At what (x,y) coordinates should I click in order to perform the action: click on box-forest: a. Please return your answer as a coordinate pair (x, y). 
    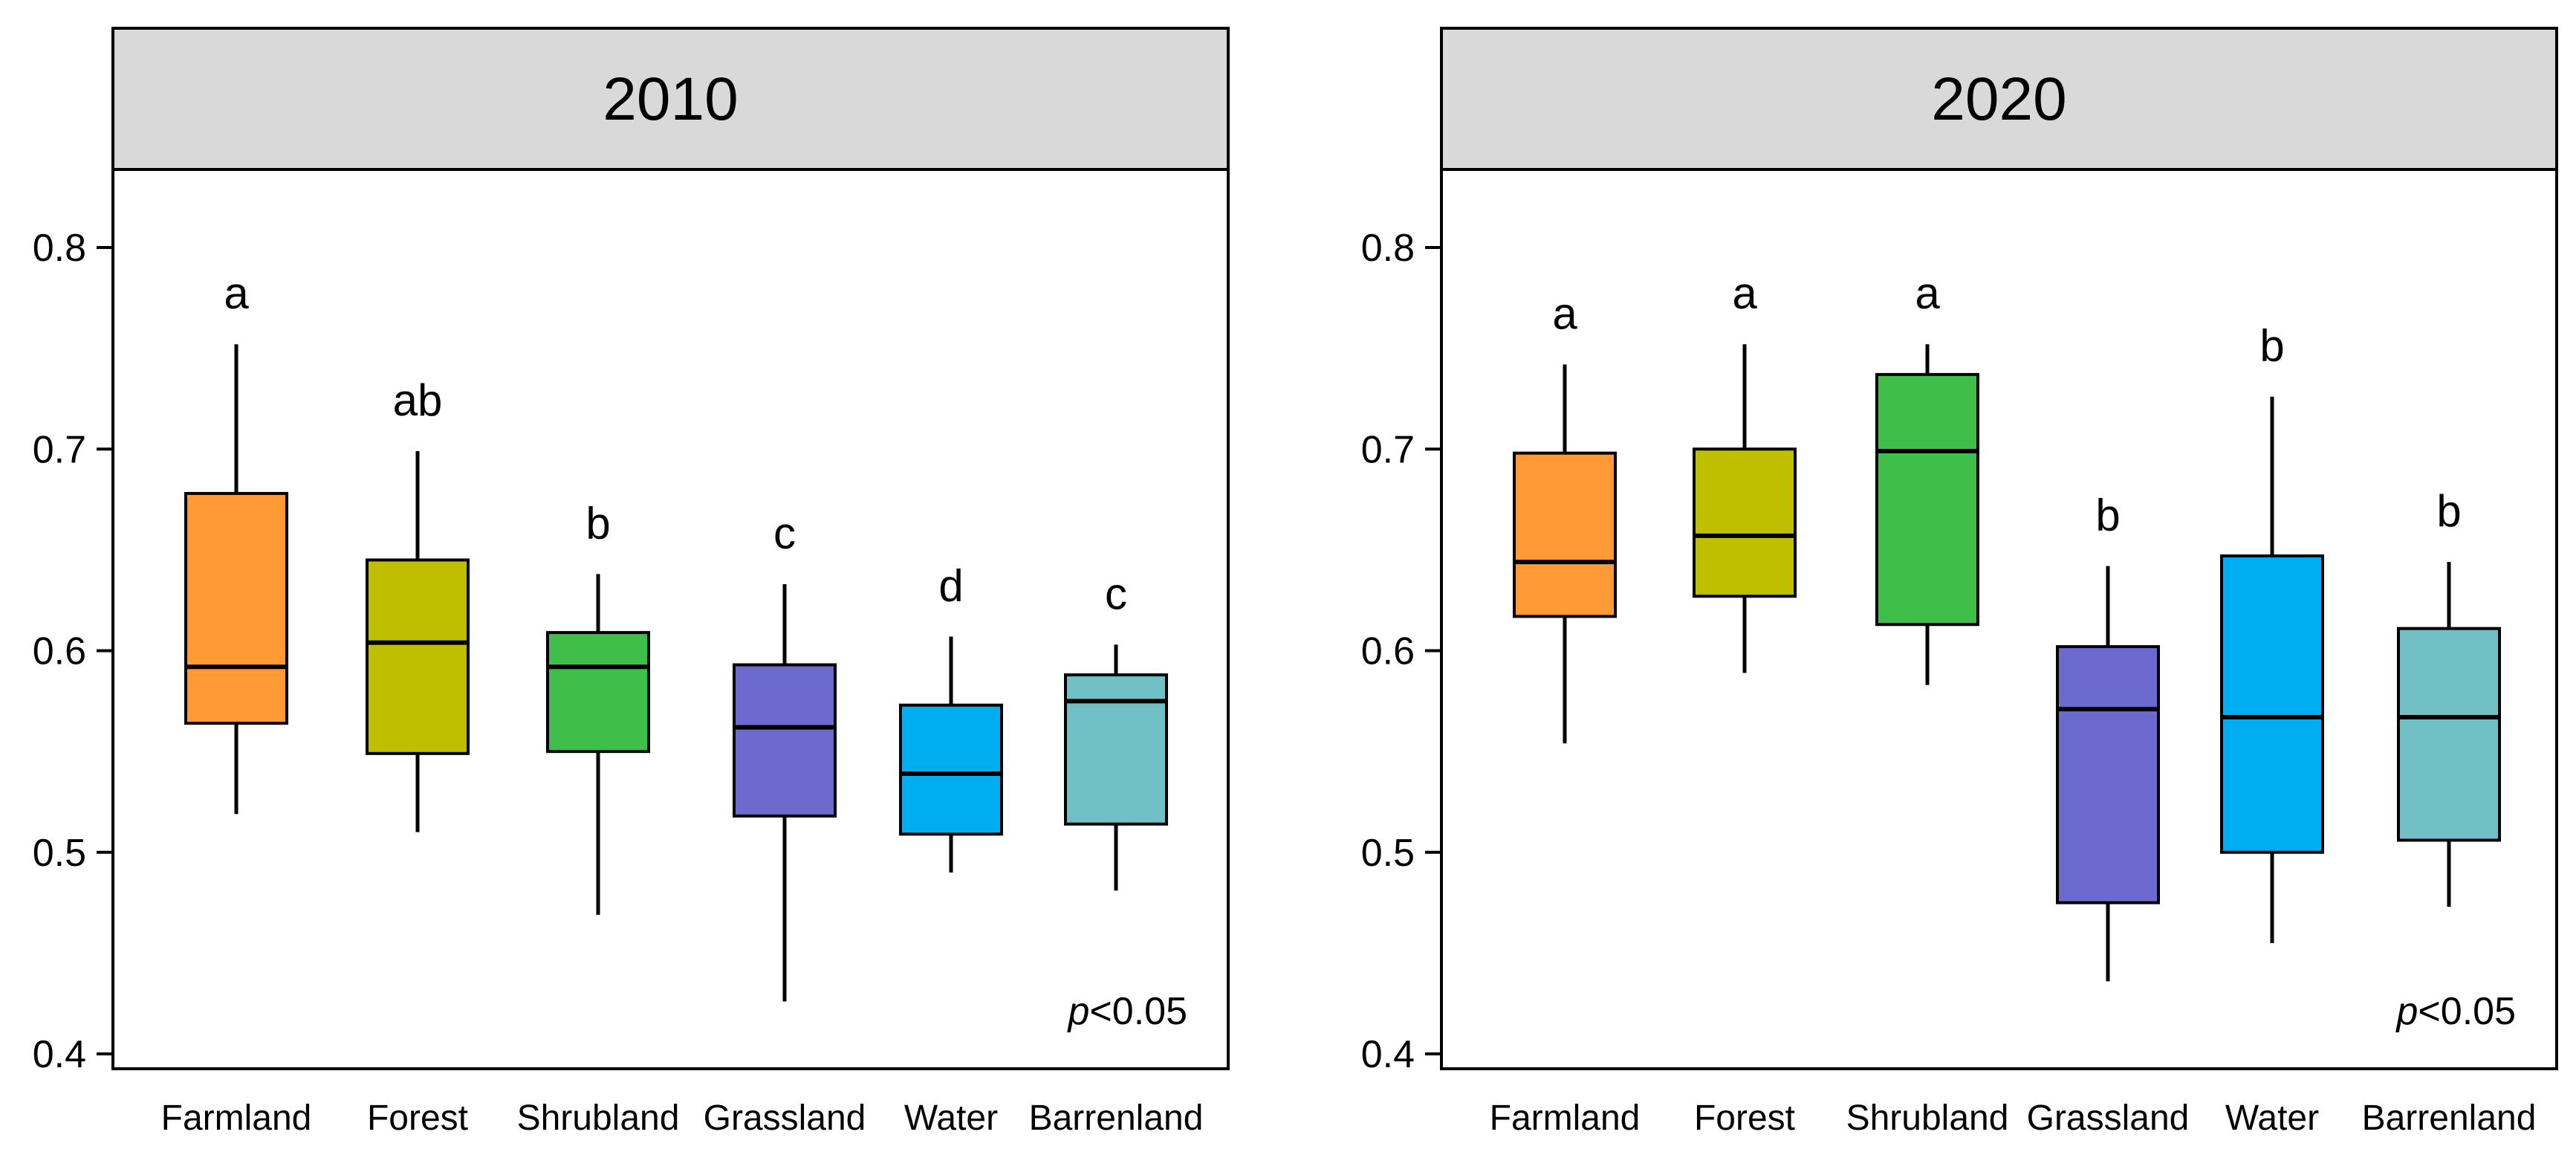
    Looking at the image, I should click on (1745, 471).